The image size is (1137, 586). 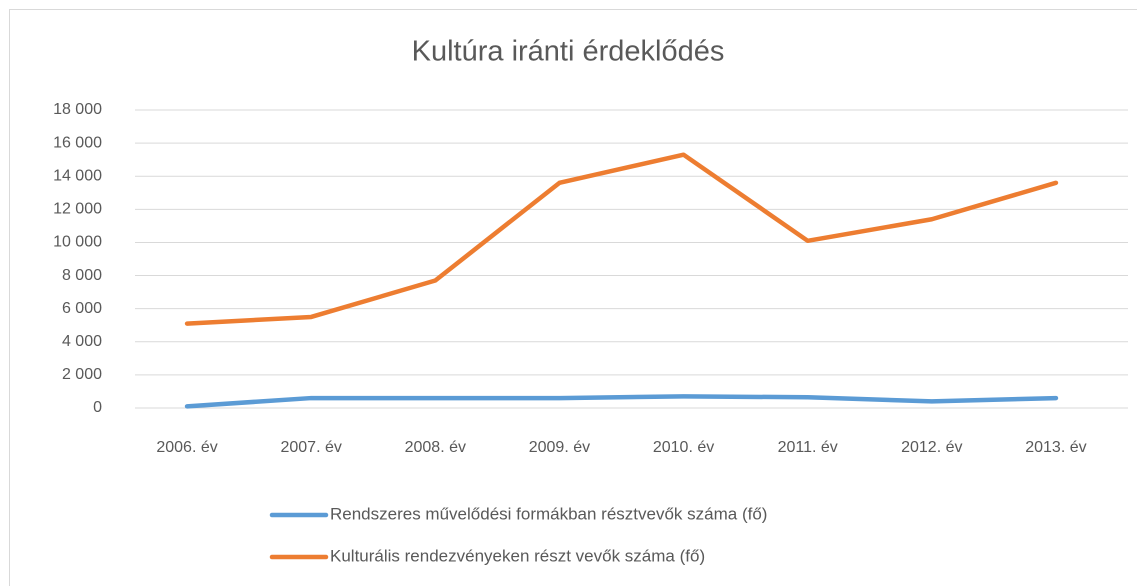 I want to click on y-tick-label: 6 000, so click(x=82, y=308).